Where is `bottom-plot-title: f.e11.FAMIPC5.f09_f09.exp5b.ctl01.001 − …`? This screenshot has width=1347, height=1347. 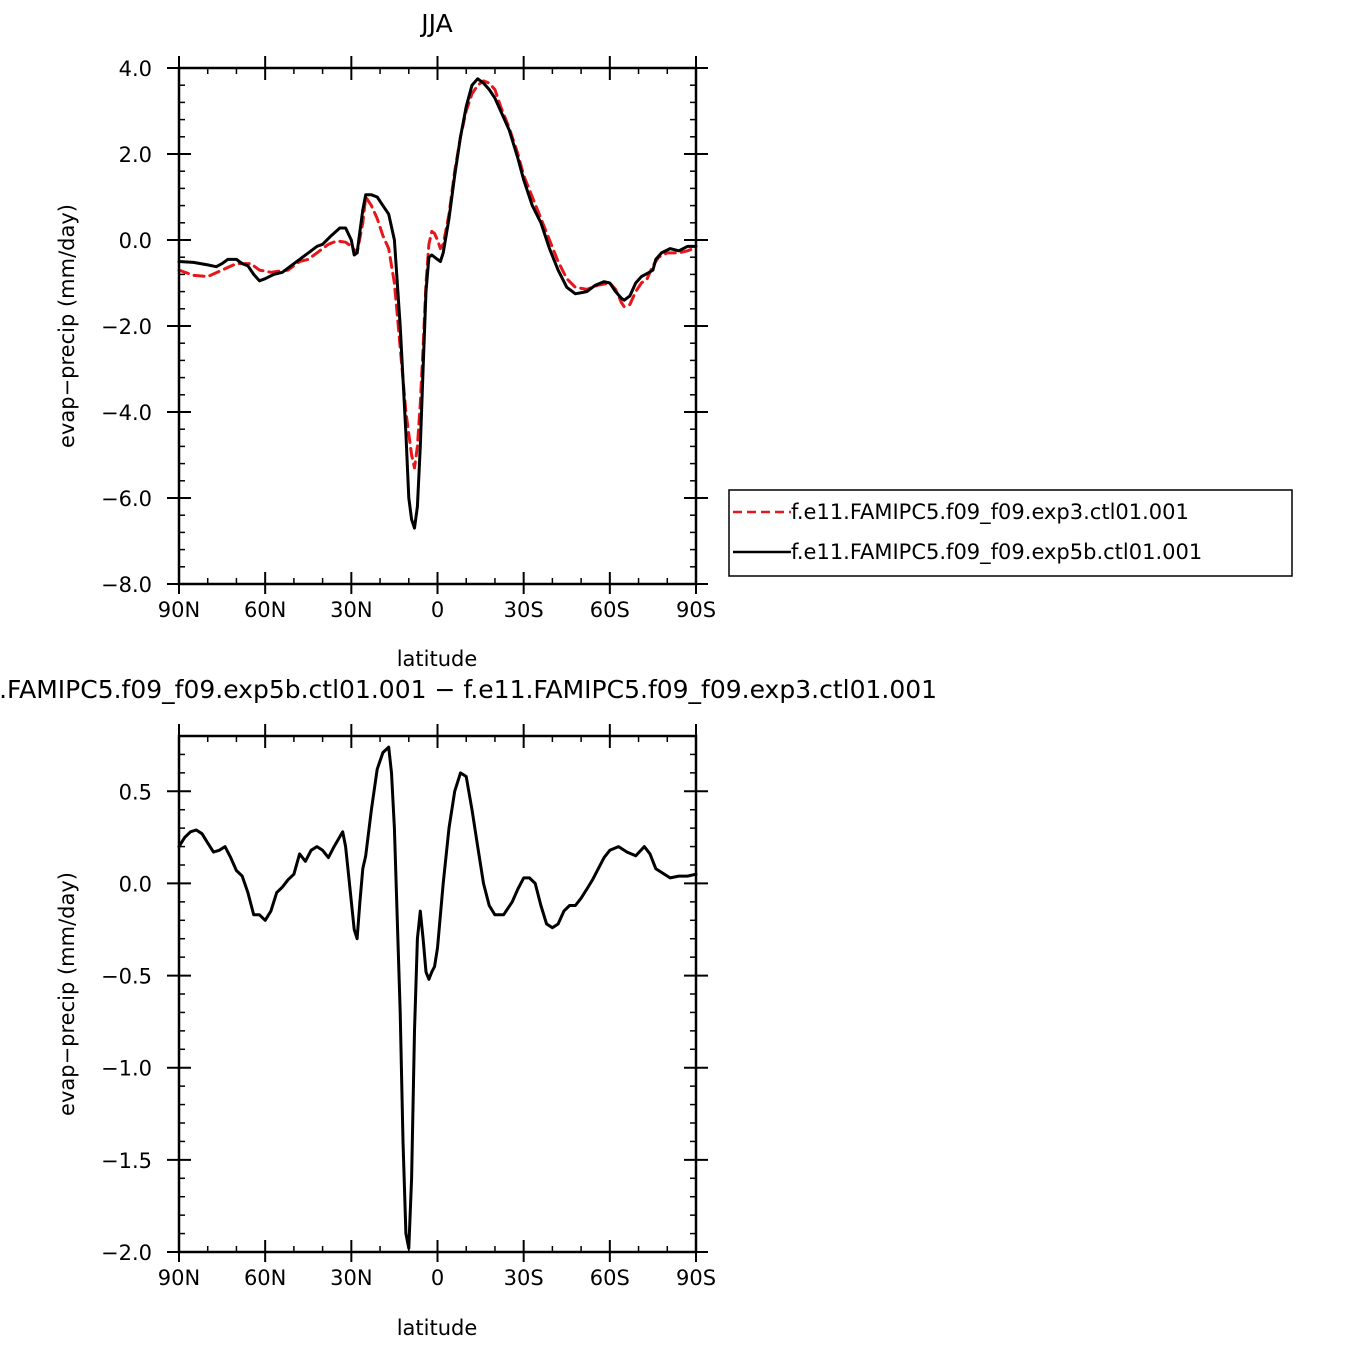
bottom-plot-title: f.e11.FAMIPC5.f09_f09.exp5b.ctl01.001 − … is located at coordinates (468, 689).